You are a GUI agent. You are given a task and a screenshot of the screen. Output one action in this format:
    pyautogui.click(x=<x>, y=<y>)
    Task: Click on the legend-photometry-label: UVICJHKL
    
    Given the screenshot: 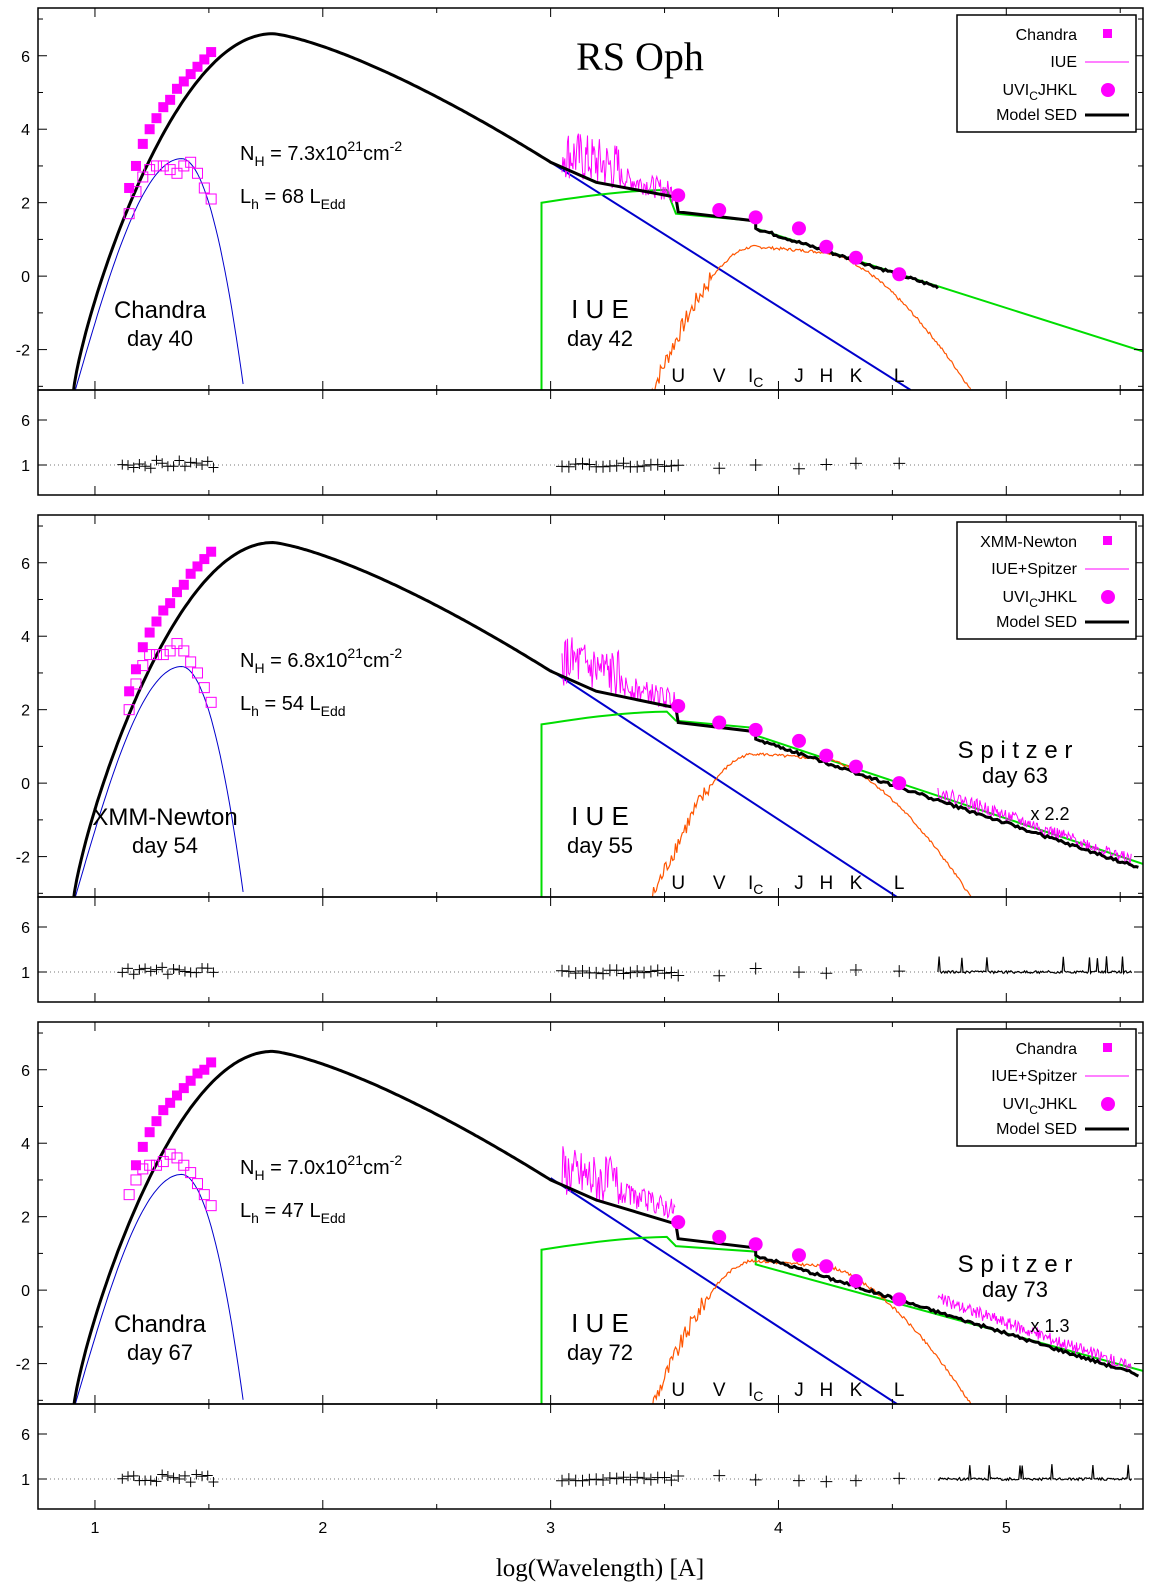 What is the action you would take?
    pyautogui.click(x=1040, y=1106)
    